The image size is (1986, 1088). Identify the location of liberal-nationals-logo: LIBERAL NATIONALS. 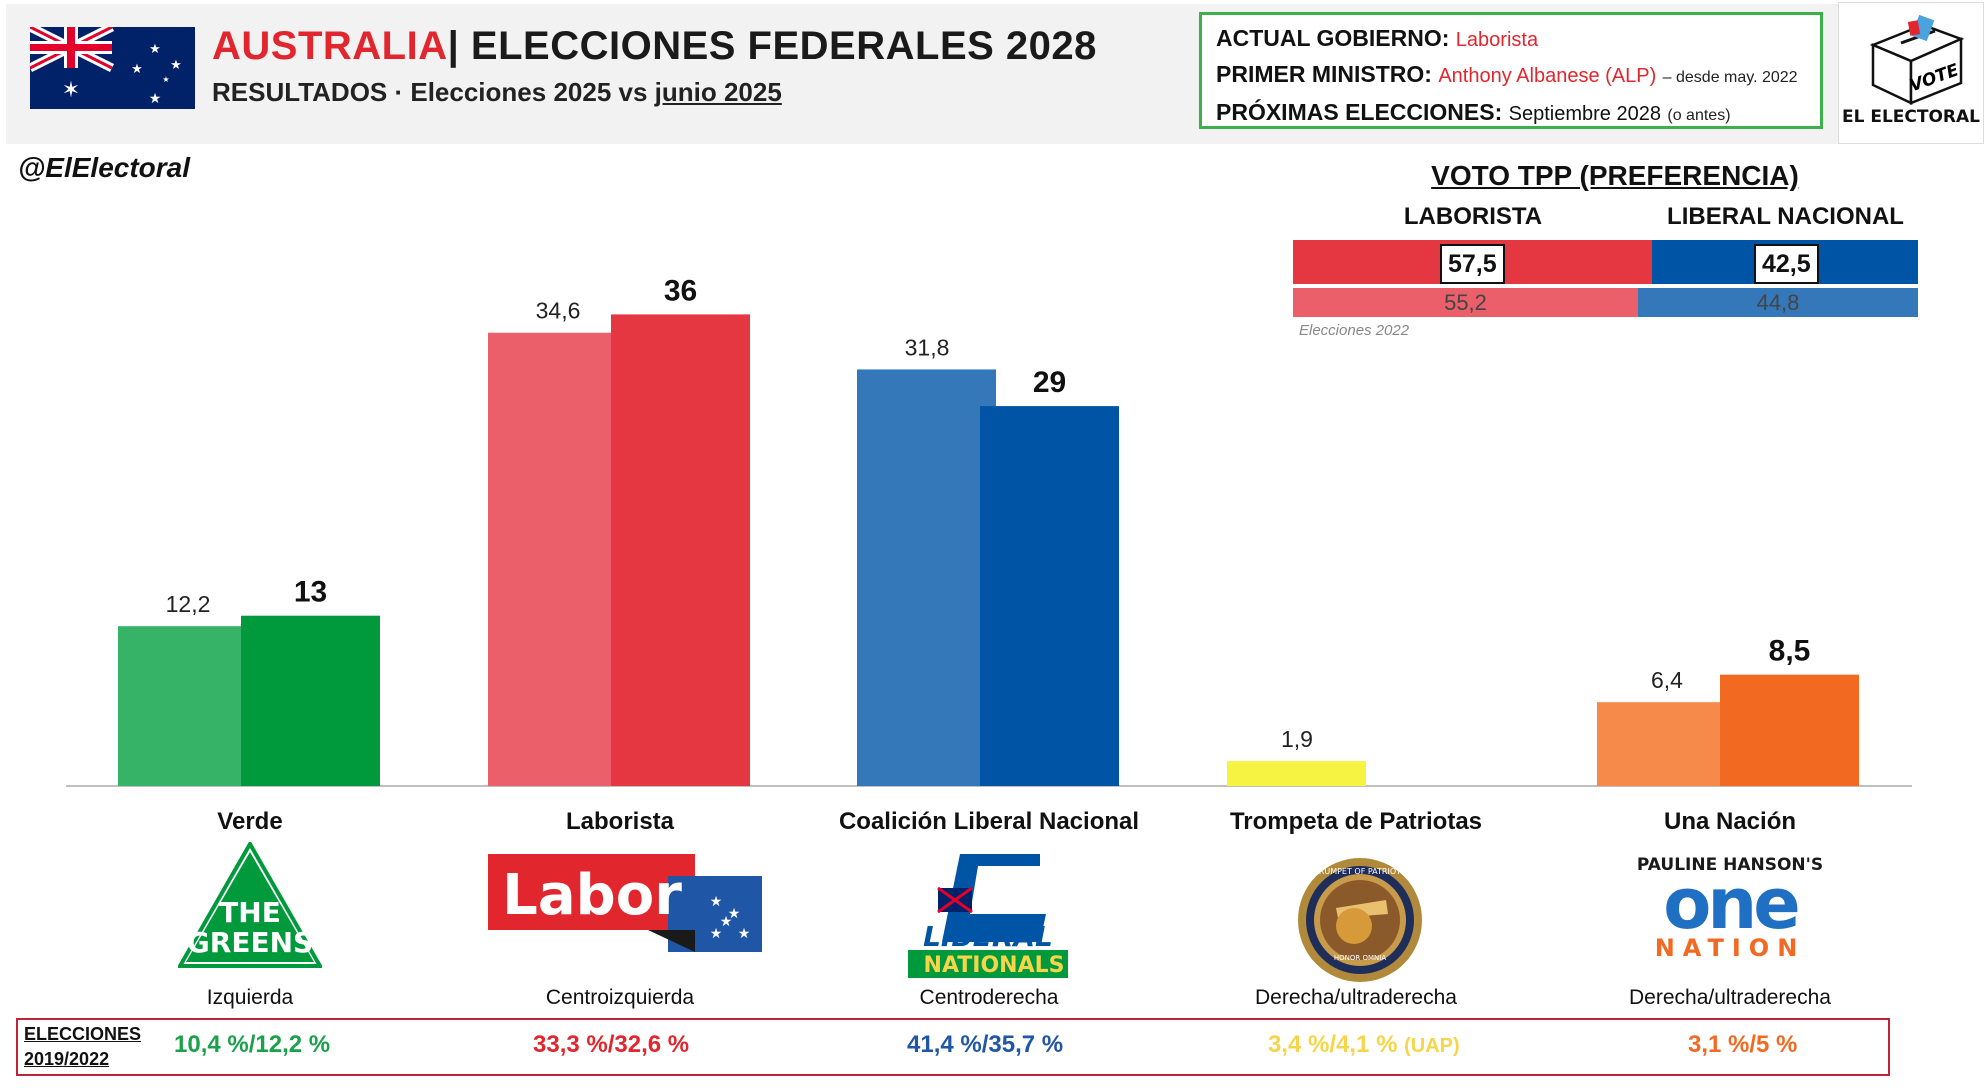
(988, 916).